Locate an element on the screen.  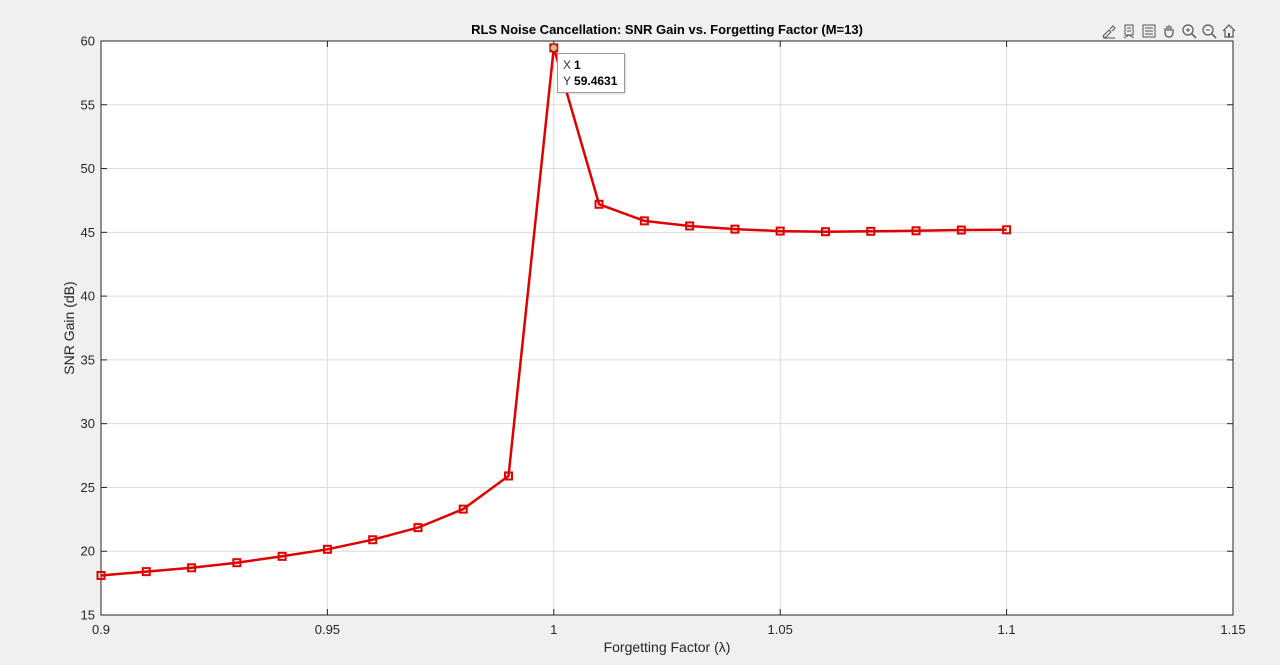
axes-toolbar is located at coordinates (1169, 31).